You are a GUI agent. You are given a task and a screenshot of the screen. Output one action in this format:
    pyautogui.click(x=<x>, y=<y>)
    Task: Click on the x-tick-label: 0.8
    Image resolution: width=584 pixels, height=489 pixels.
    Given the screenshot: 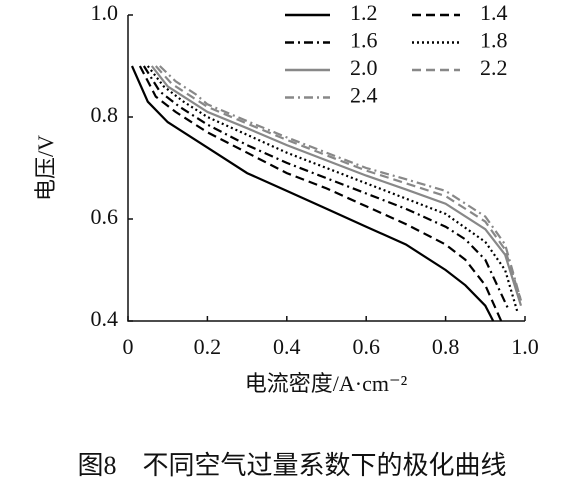 What is the action you would take?
    pyautogui.click(x=446, y=346)
    